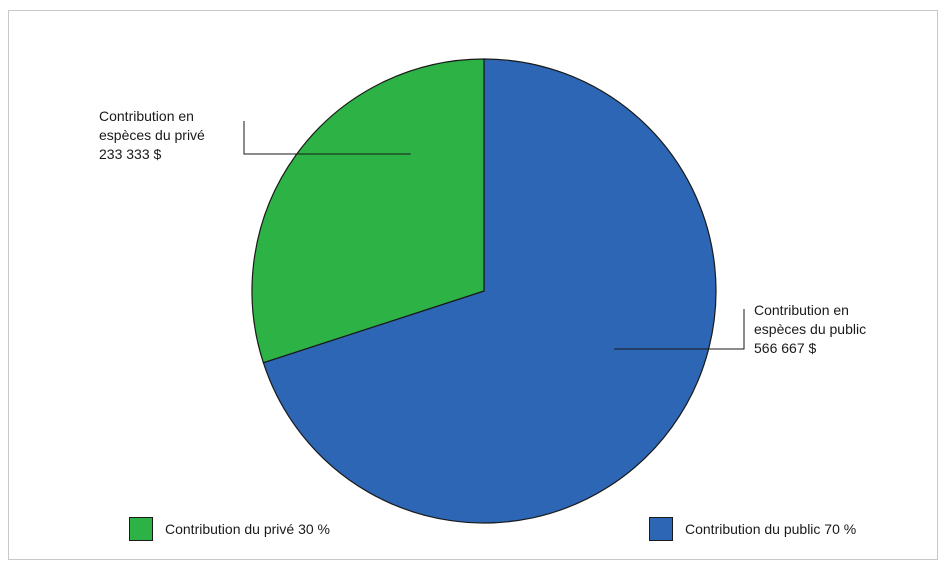 This screenshot has height=565, width=946. I want to click on leader-line-private, so click(327, 138).